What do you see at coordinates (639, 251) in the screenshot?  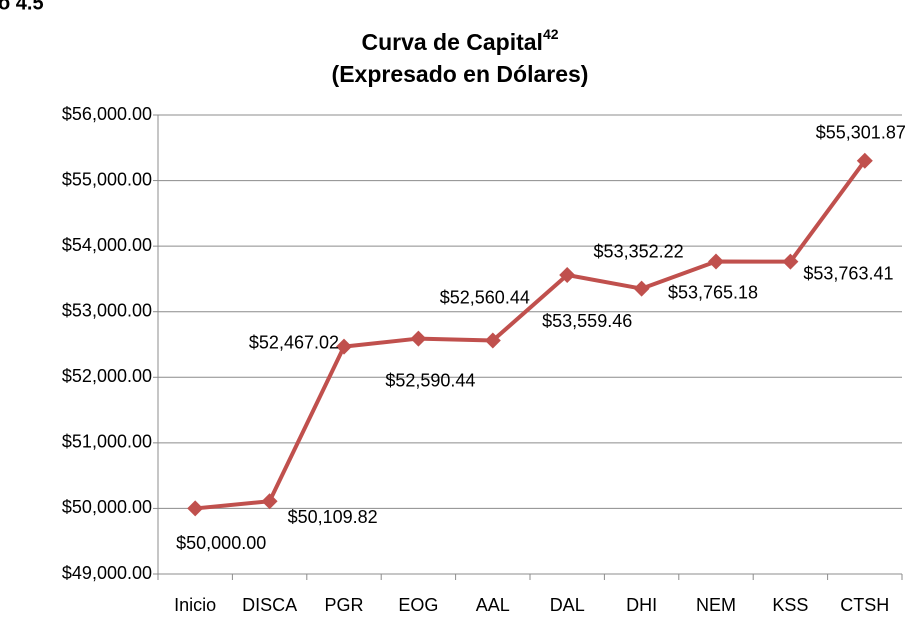 I see `data-label: $53,352.22` at bounding box center [639, 251].